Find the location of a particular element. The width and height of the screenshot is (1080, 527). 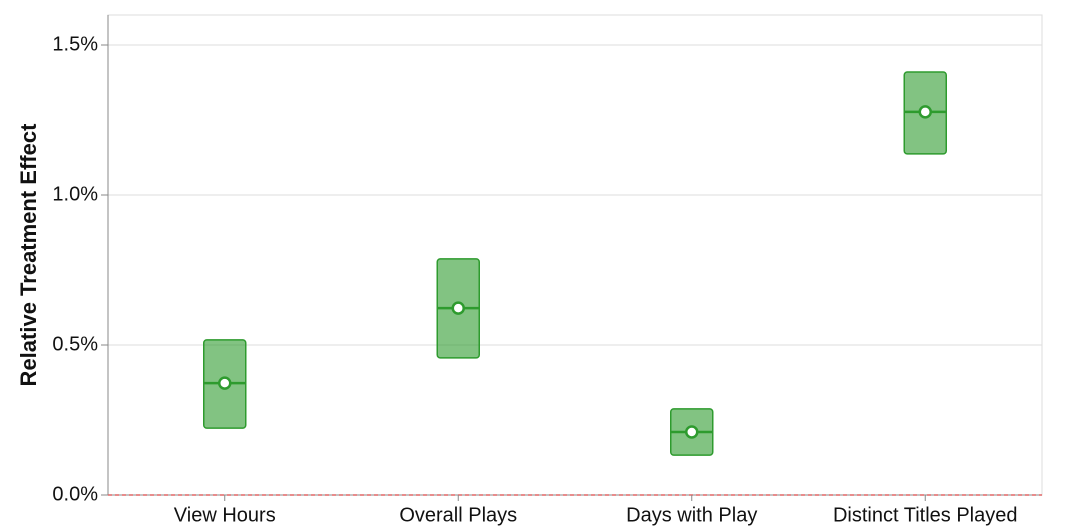

y-axis-title: Relative Treatment Effect is located at coordinates (28, 255).